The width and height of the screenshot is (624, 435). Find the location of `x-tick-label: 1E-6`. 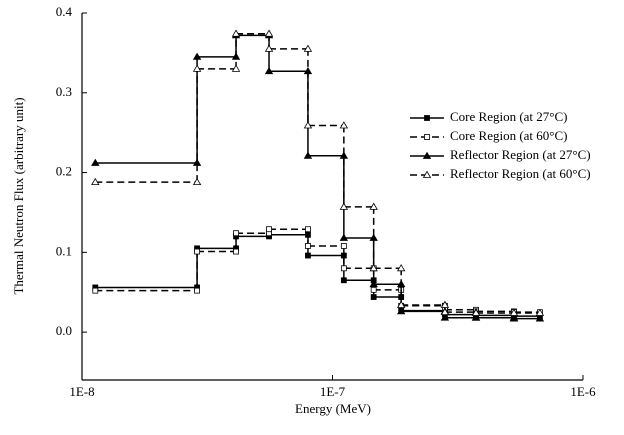

x-tick-label: 1E-6 is located at coordinates (583, 391).